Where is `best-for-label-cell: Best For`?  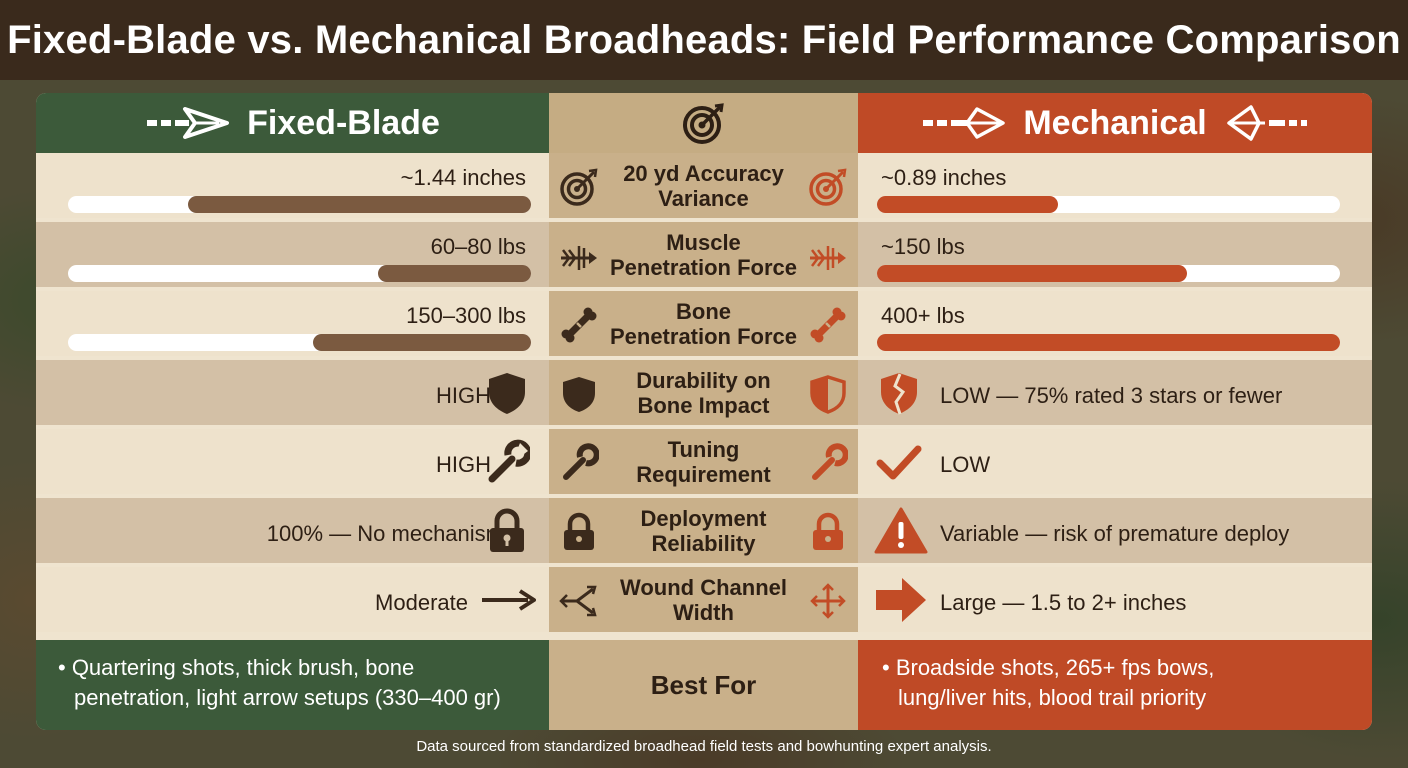
best-for-label-cell: Best For is located at coordinates (703, 685).